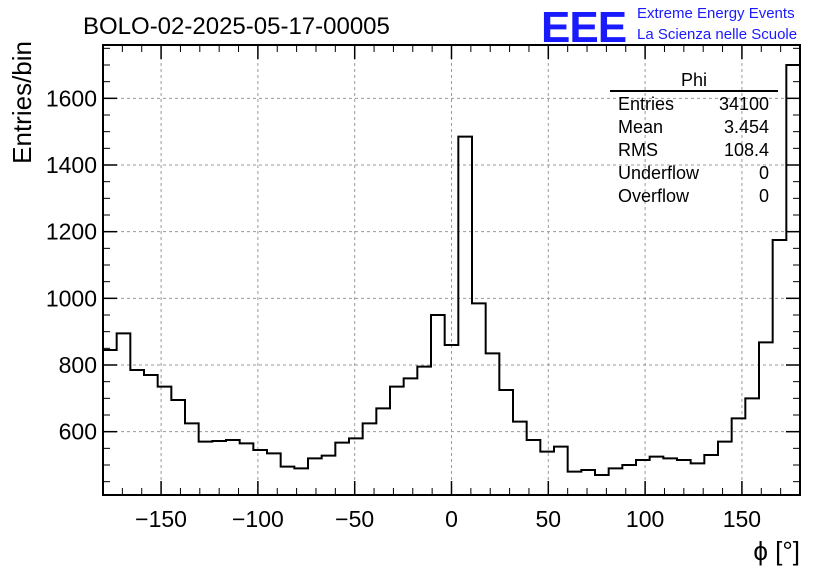 This screenshot has width=836, height=572. What do you see at coordinates (258, 519) in the screenshot?
I see `x-tick-label: −100` at bounding box center [258, 519].